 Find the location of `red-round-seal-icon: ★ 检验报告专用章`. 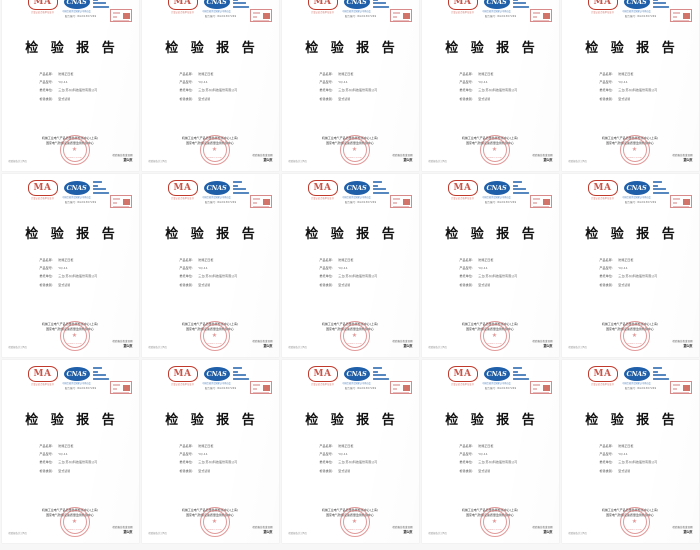

red-round-seal-icon: ★ 检验报告专用章 is located at coordinates (634, 522).